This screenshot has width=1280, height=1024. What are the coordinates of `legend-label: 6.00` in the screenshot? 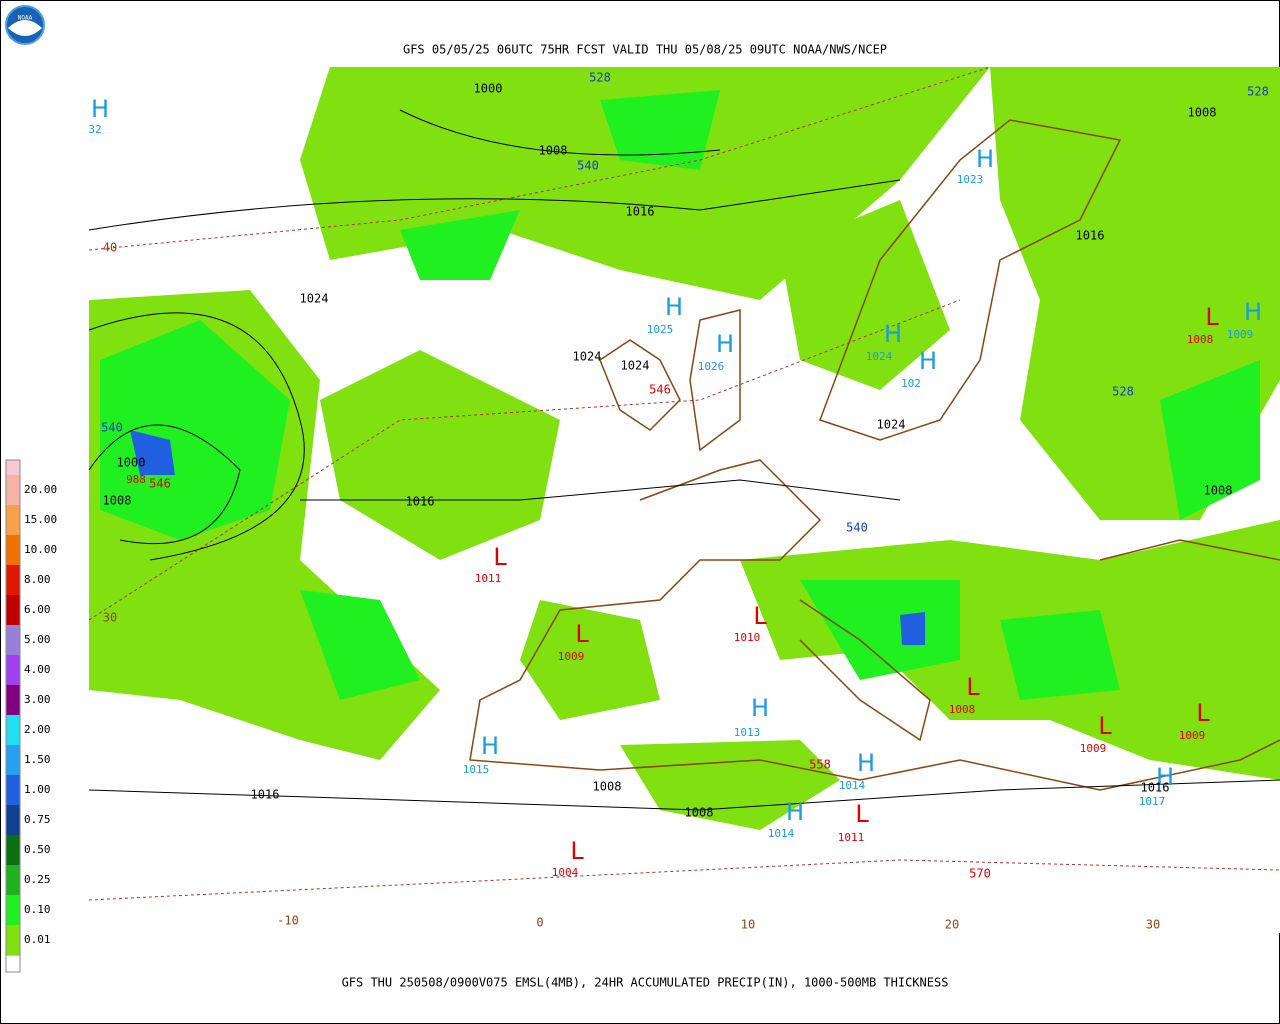 It's located at (37, 609).